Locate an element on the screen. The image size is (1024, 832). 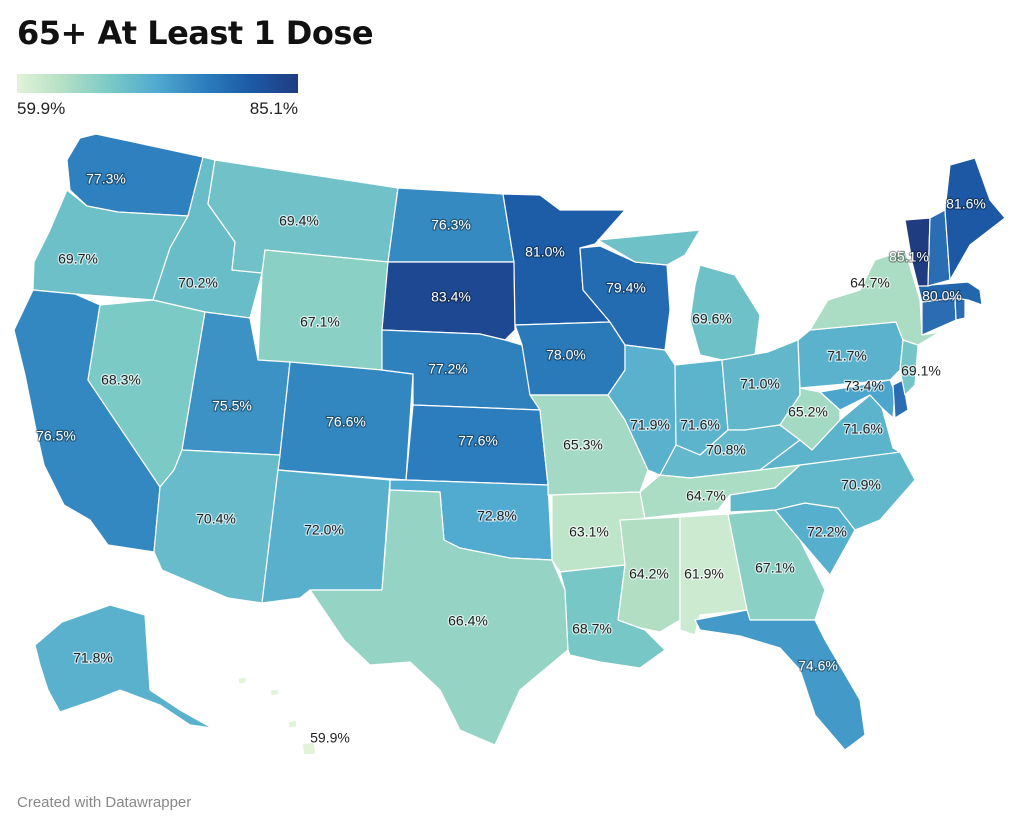
state-label-co: 76.6% is located at coordinates (346, 422).